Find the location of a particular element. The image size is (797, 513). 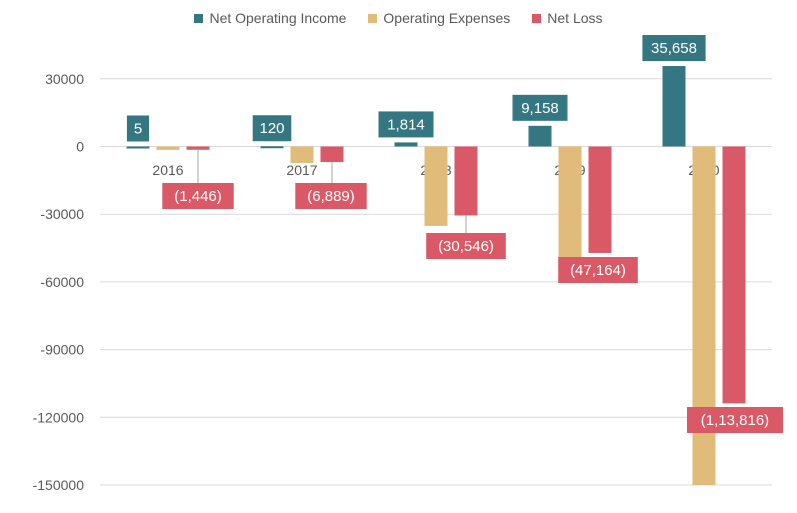

legend-label: Operating Expenses is located at coordinates (447, 18).